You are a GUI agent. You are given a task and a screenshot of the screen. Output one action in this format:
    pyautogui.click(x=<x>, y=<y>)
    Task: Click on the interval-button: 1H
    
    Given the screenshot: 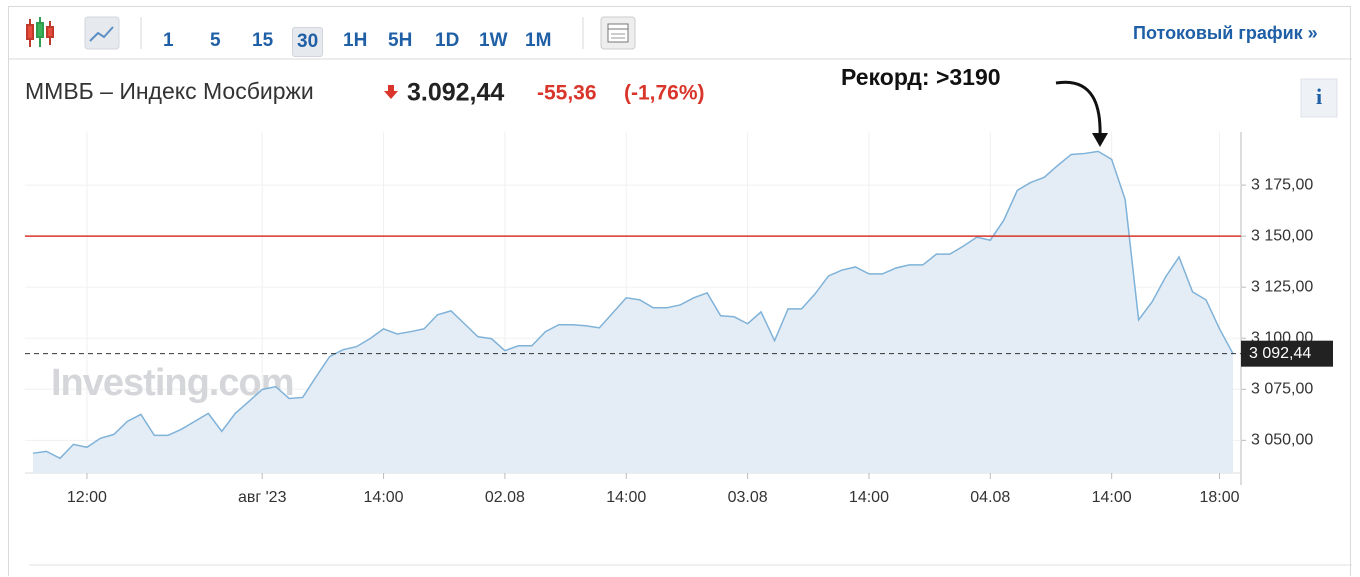 What is the action you would take?
    pyautogui.click(x=355, y=40)
    